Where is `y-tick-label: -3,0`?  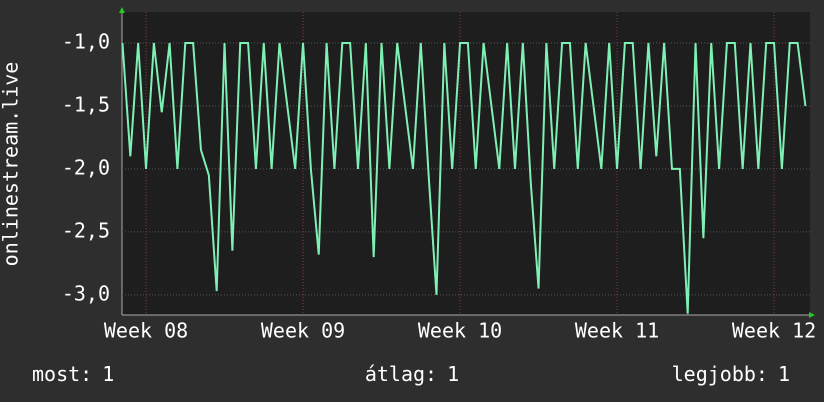 y-tick-label: -3,0 is located at coordinates (86, 293).